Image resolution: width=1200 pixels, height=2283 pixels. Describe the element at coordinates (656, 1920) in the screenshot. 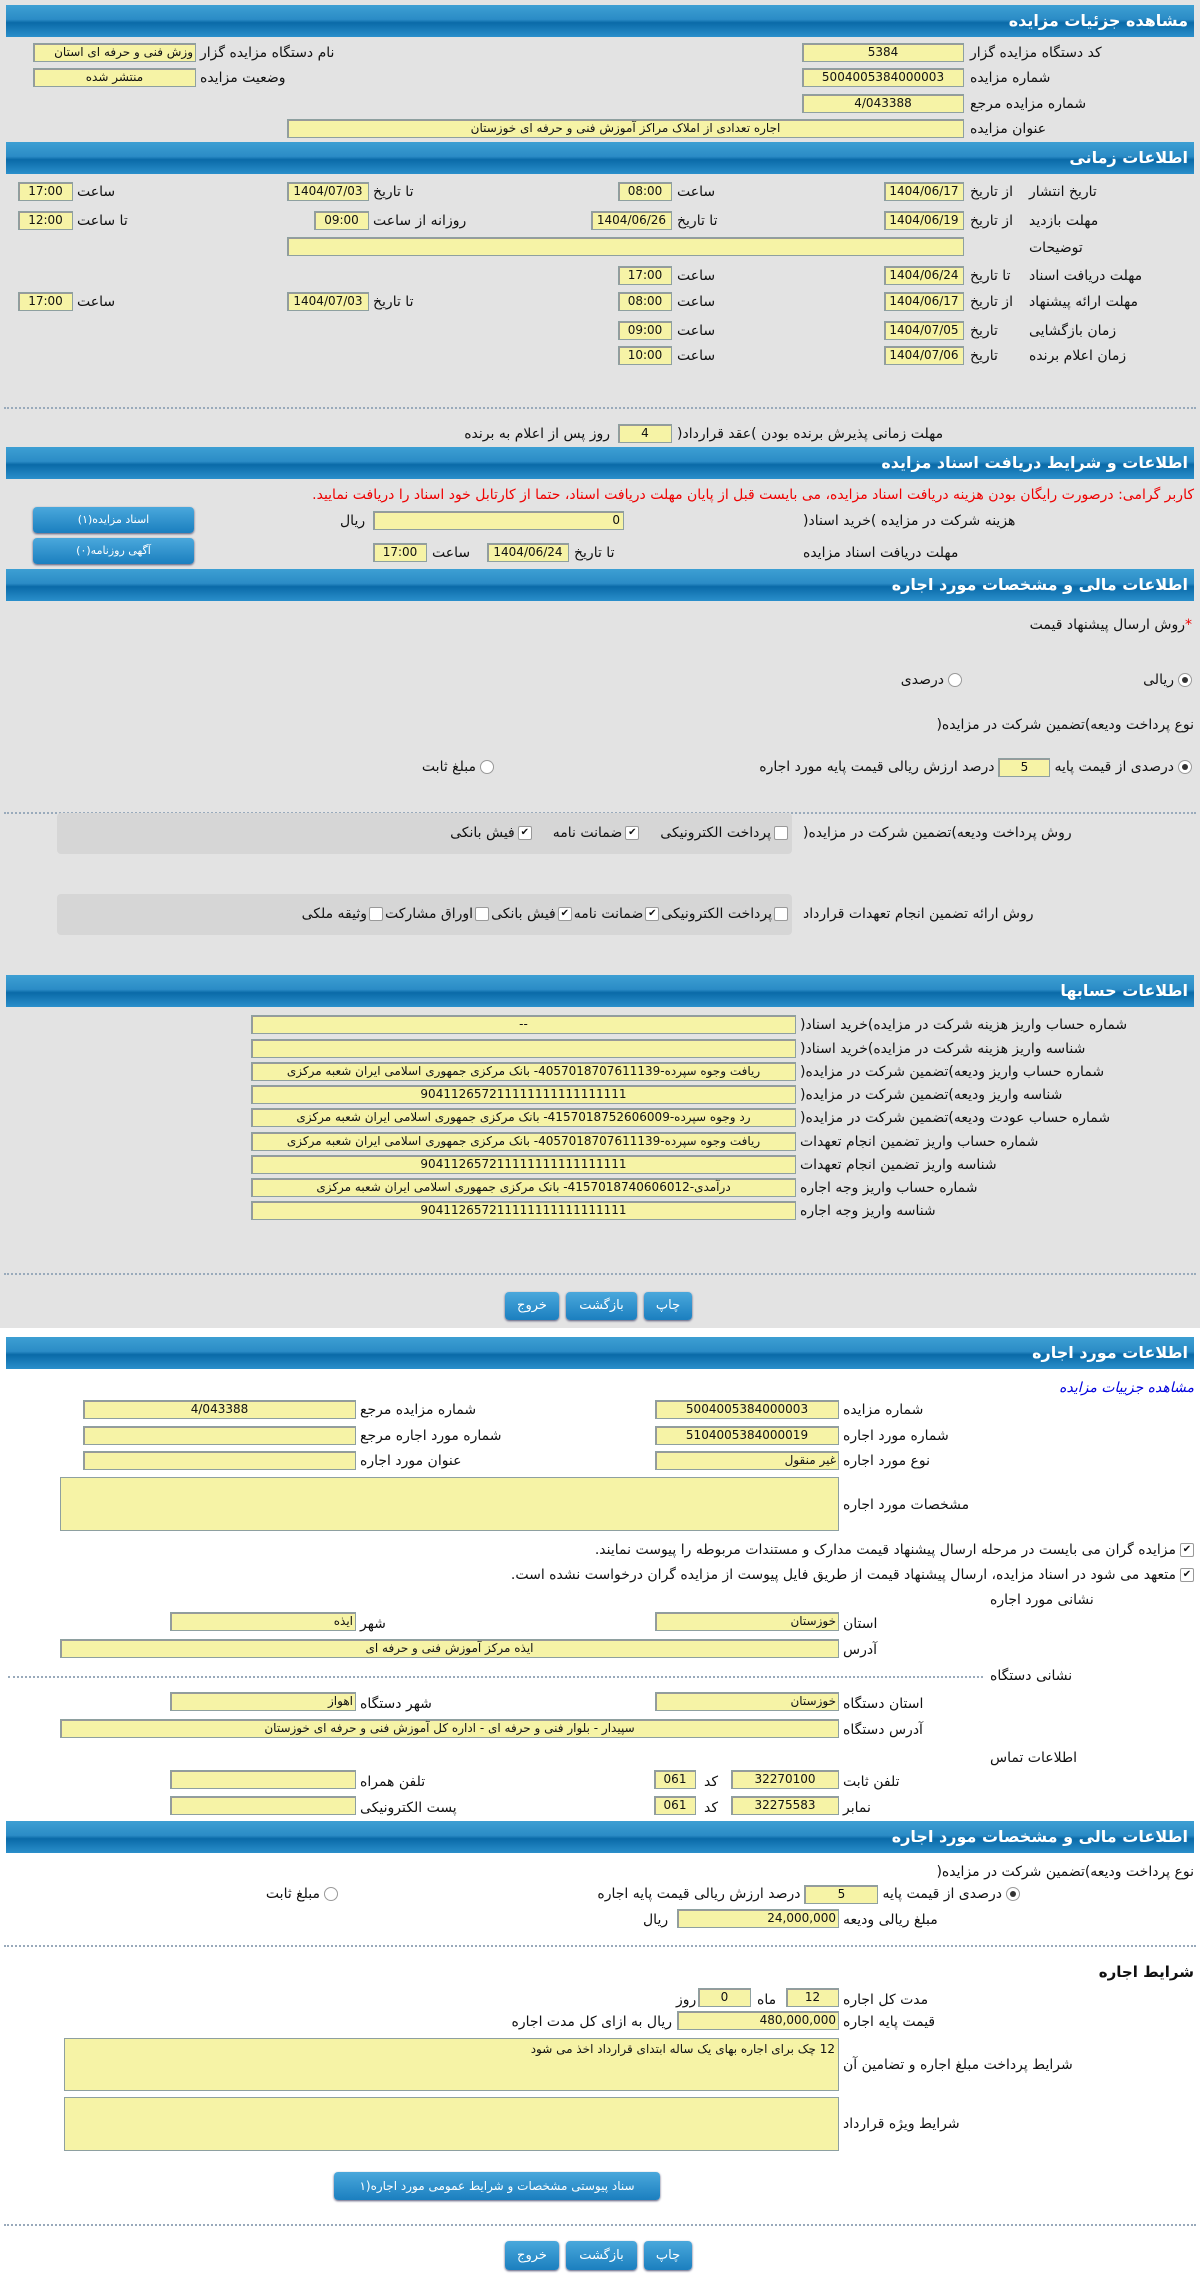

I see `rial-label: ریال` at that location.